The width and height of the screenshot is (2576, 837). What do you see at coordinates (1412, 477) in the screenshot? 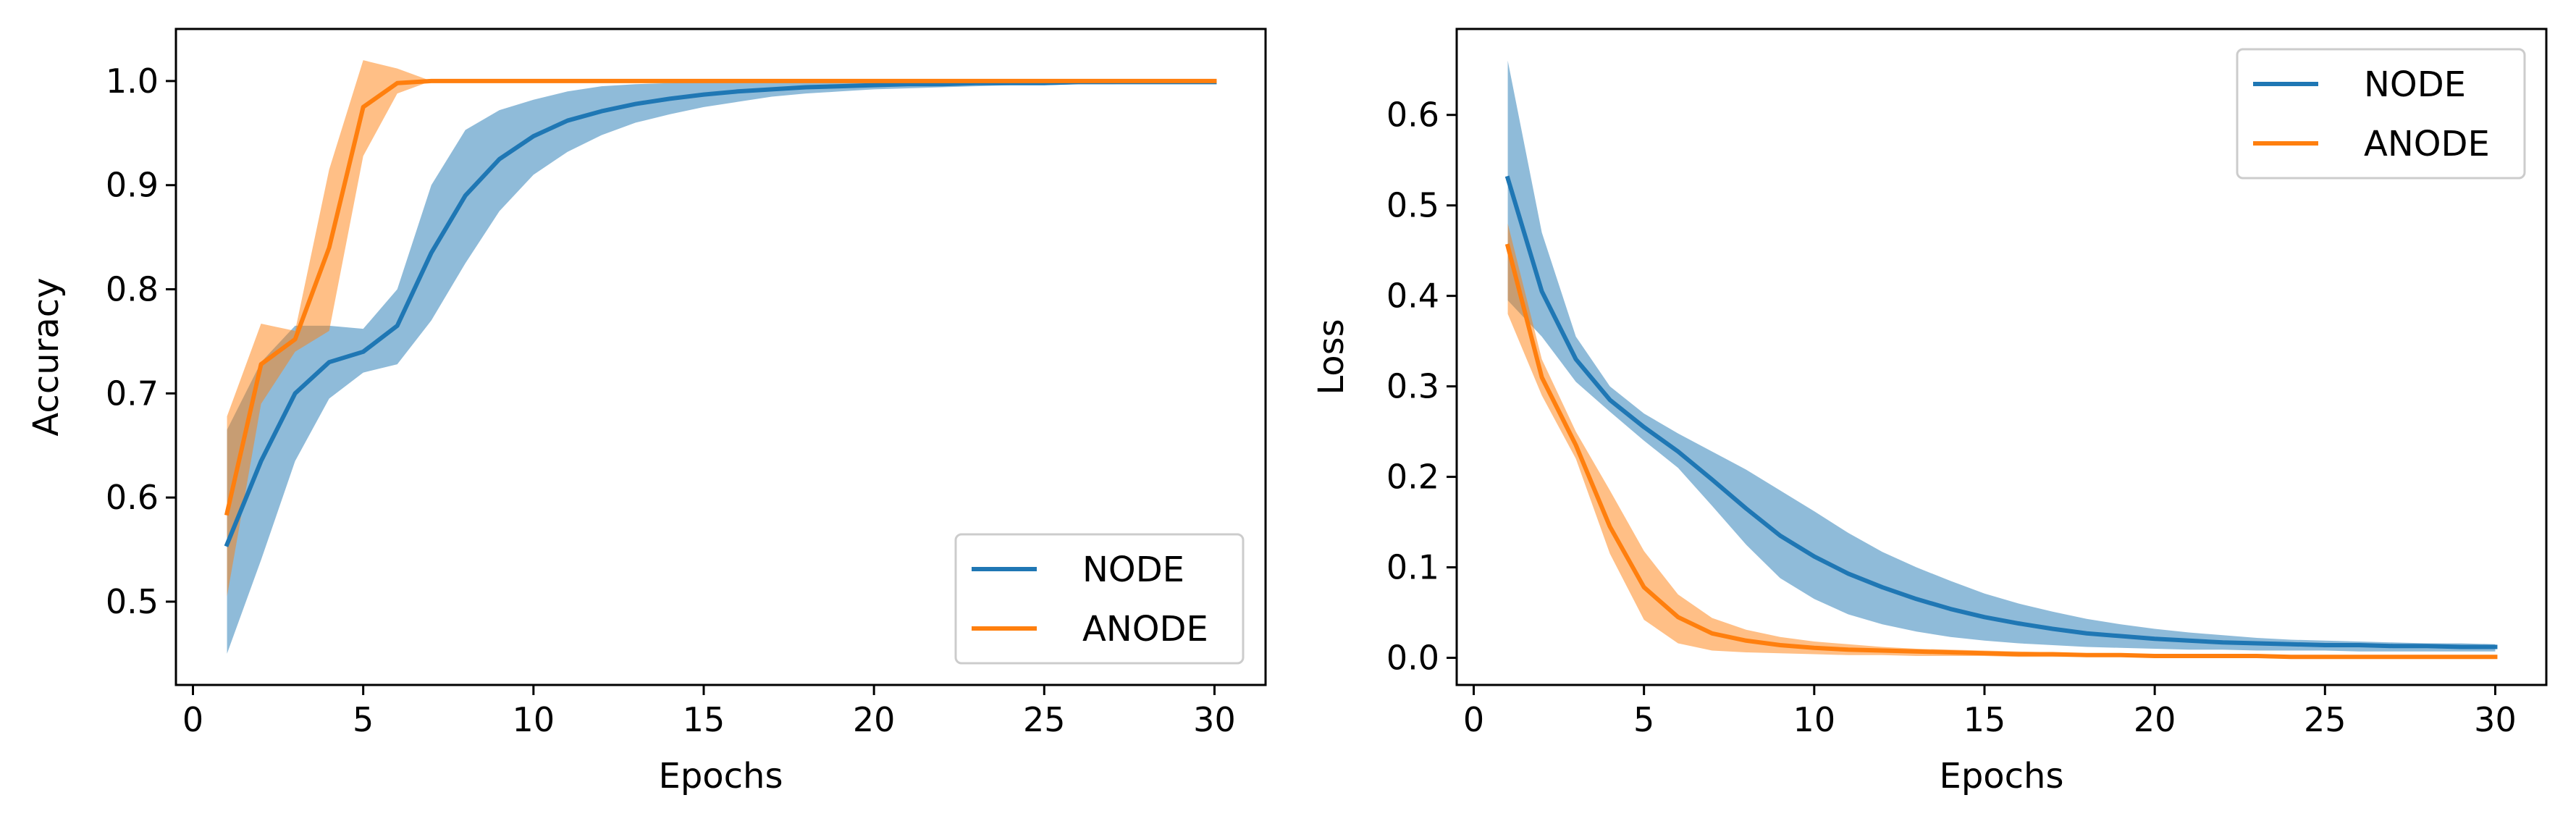
I see `y-tick-label: 0.2` at bounding box center [1412, 477].